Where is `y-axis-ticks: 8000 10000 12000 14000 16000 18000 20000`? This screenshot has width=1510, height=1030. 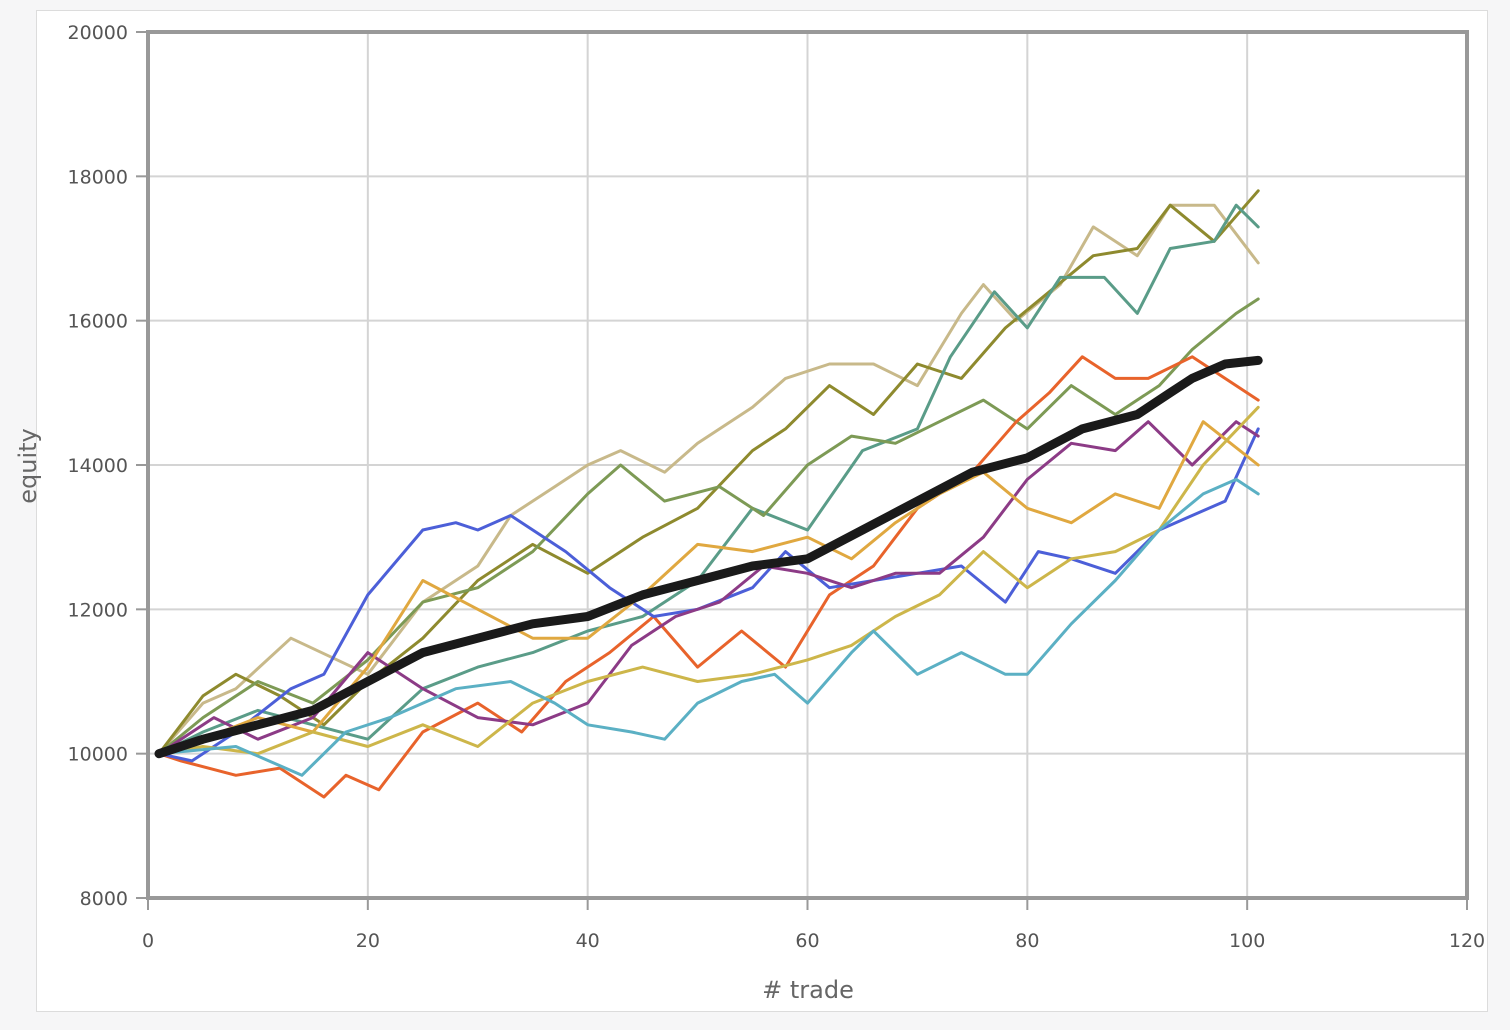 y-axis-ticks: 8000 10000 12000 14000 16000 18000 20000 is located at coordinates (108, 466).